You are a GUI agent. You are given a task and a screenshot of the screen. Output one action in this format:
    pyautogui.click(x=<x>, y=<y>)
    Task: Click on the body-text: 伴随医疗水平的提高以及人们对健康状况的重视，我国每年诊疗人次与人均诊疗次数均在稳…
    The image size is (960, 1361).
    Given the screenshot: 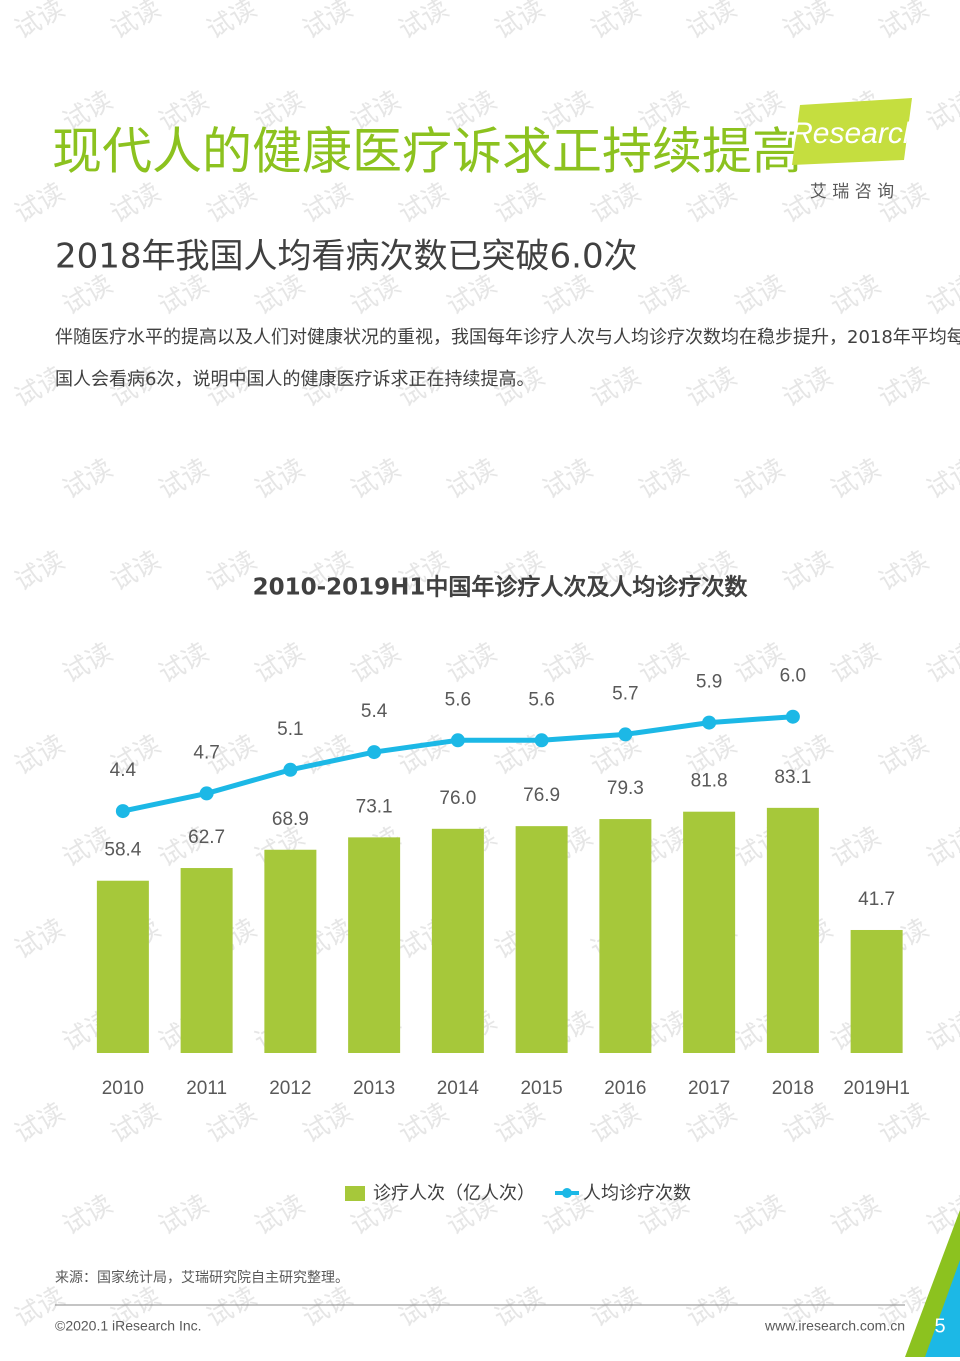 What is the action you would take?
    pyautogui.click(x=507, y=337)
    